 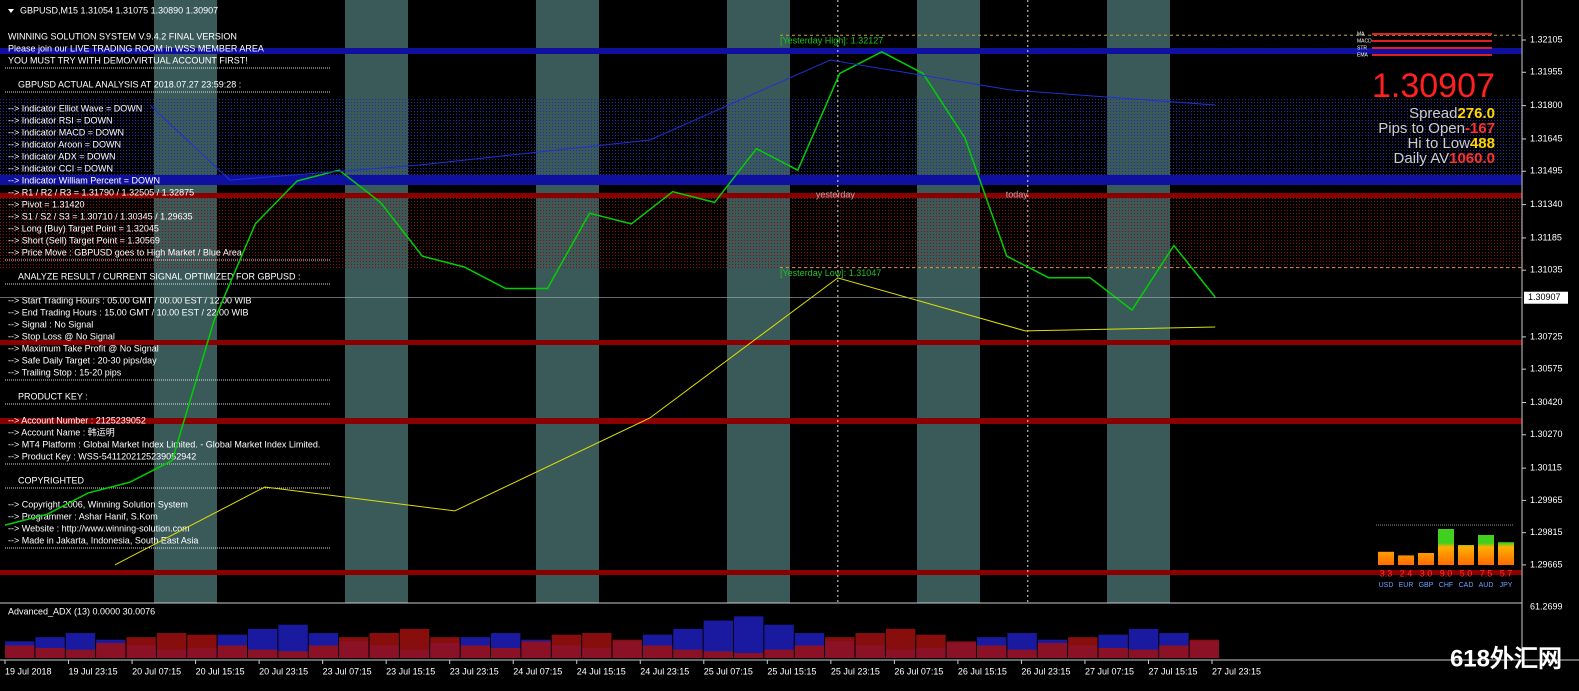 I want to click on x-tick-label: 20 Jul 07:15, so click(x=156, y=671).